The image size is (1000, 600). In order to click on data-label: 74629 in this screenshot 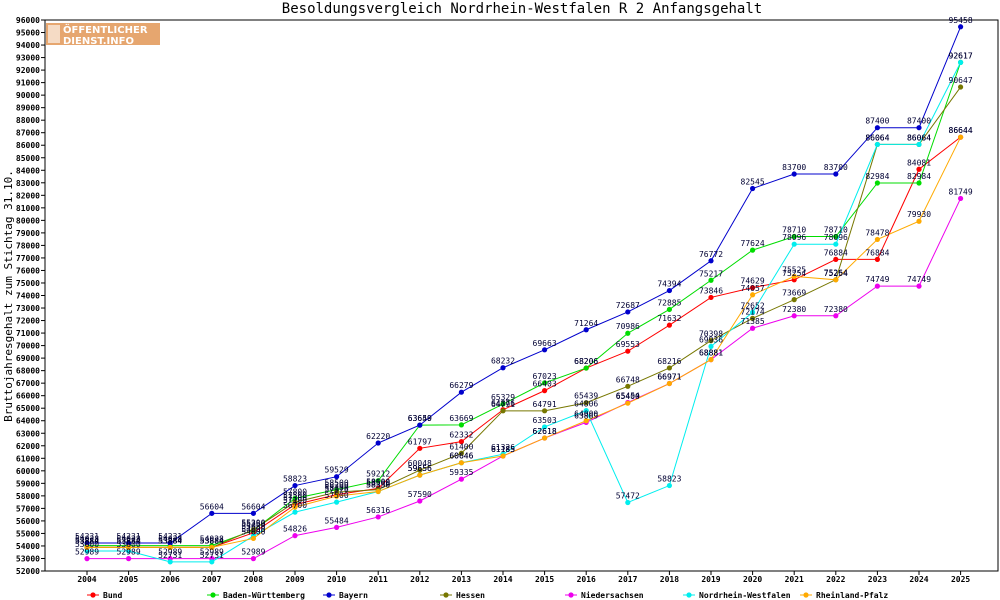, I will do `click(753, 281)`.